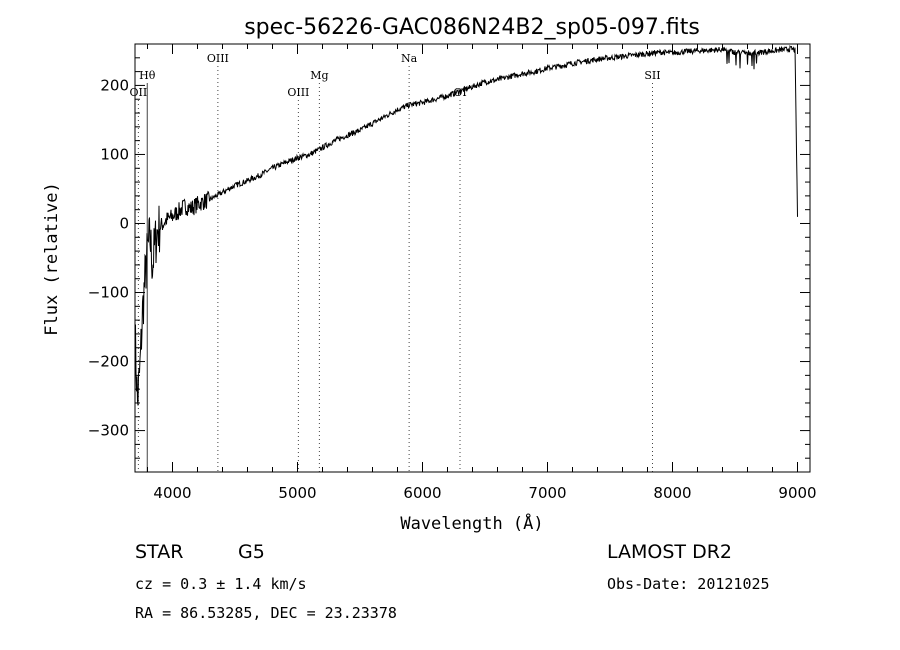 This screenshot has height=650, width=900. I want to click on ra-dec-text: RA = 86.53285, DEC = 23.23378, so click(266, 613).